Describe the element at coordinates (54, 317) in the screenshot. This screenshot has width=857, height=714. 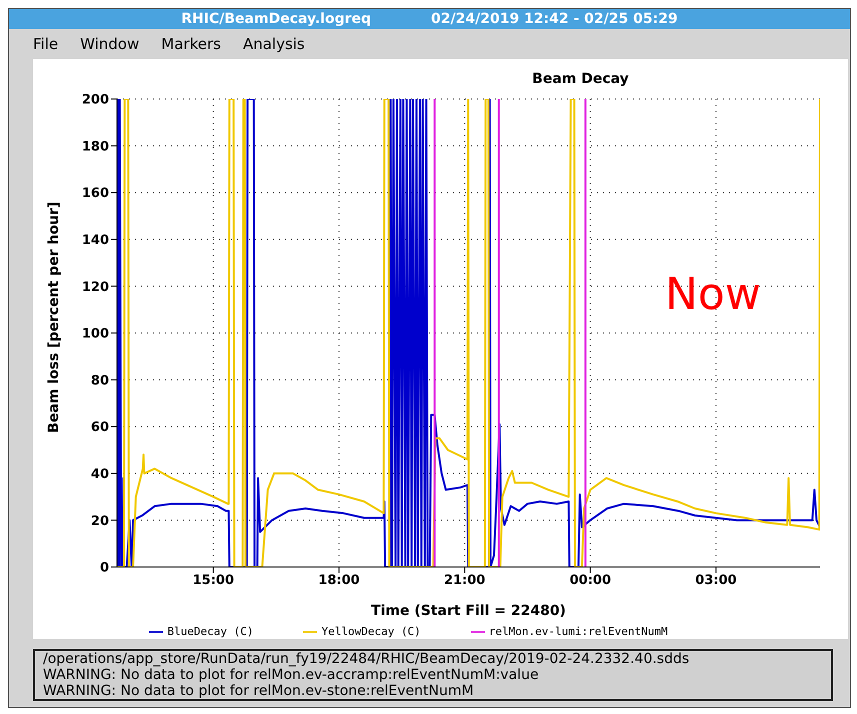
I see `y-axis-title: Beam loss [percent per hour]` at that location.